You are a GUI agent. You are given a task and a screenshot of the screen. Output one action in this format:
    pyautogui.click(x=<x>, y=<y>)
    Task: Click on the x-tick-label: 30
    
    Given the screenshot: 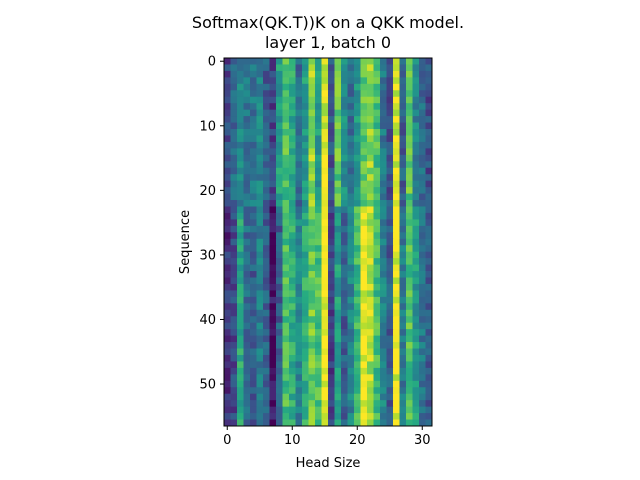 What is the action you would take?
    pyautogui.click(x=422, y=440)
    